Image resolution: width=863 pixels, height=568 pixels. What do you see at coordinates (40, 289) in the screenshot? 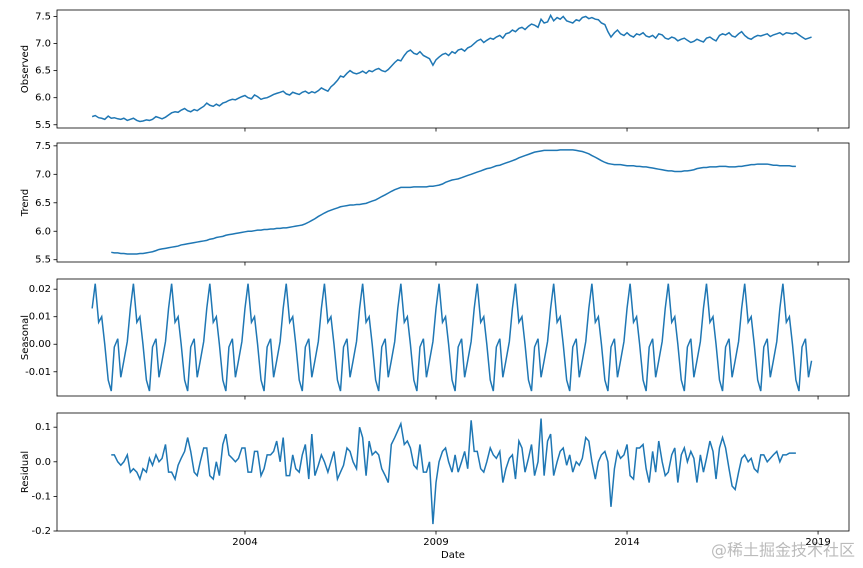
I see `y-tick-label: 0.02` at bounding box center [40, 289].